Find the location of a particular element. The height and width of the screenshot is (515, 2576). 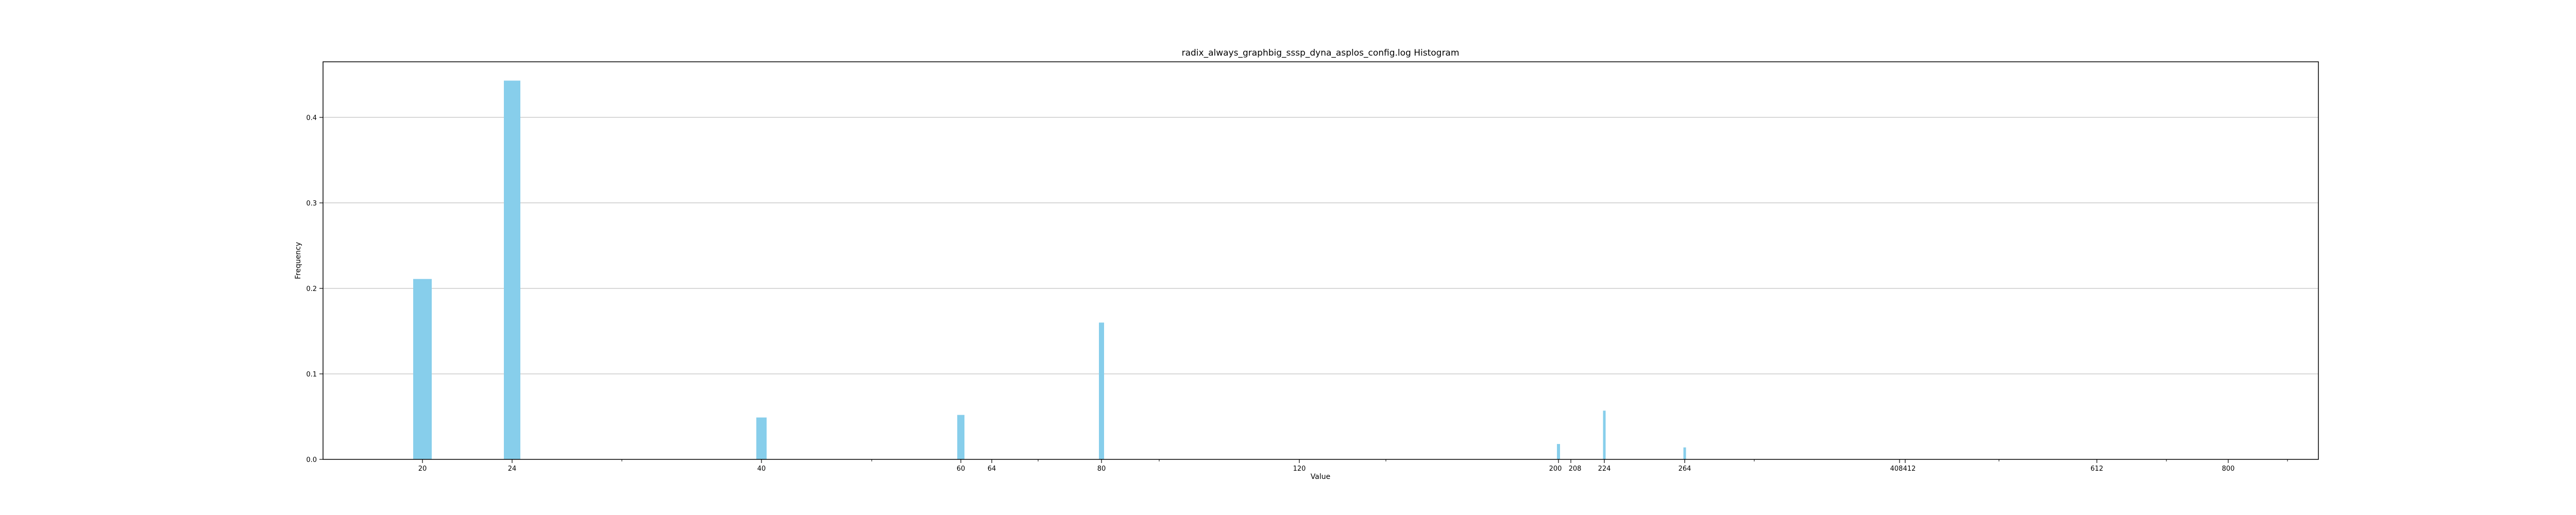

x-tick-label: 612 is located at coordinates (2097, 469).